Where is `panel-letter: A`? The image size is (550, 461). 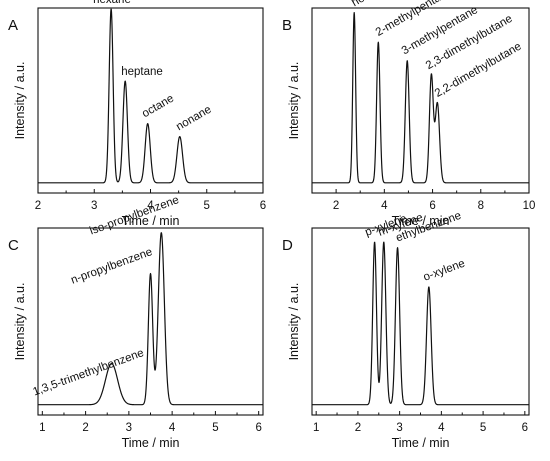
panel-letter: A is located at coordinates (13, 25).